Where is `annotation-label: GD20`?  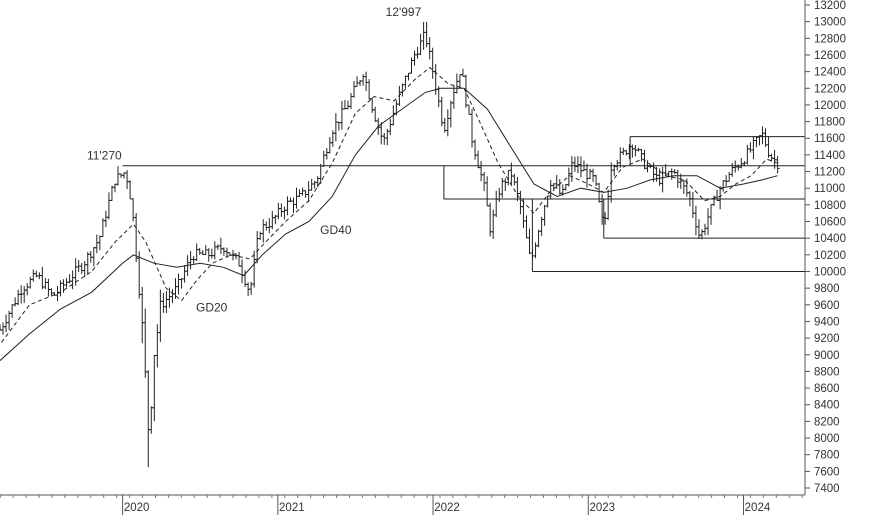 annotation-label: GD20 is located at coordinates (212, 307).